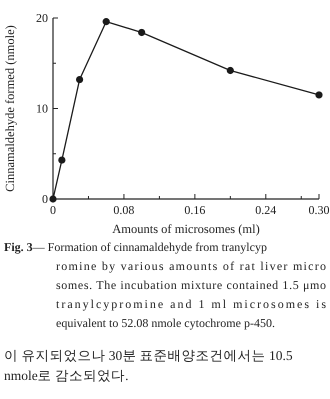  I want to click on text: romine by various amounts of rat liver micro, so click(191, 266).